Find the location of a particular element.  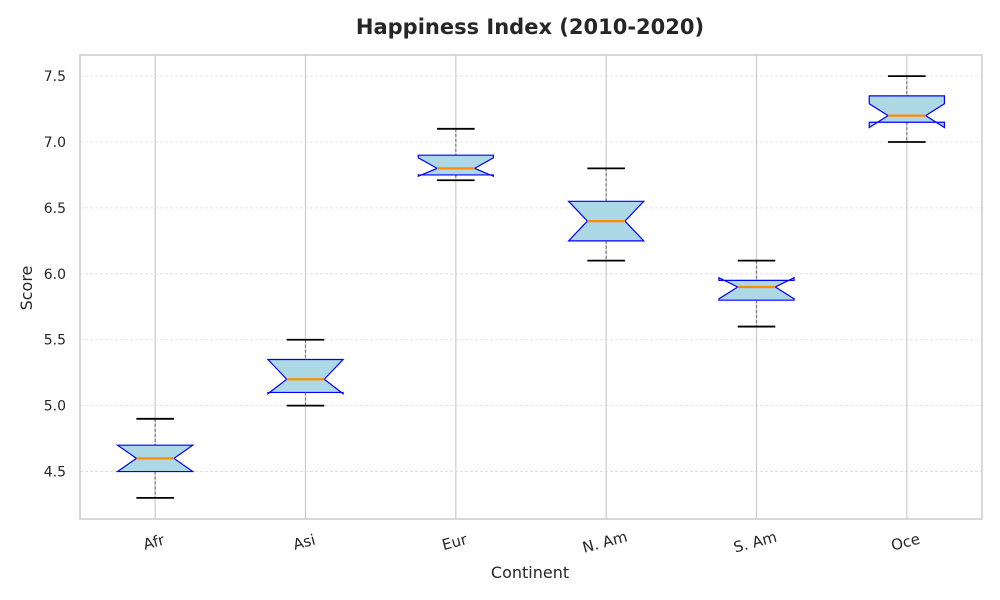

x-ticks: Afr Asi Eur N. Am S. Am Oce is located at coordinates (531, 542).